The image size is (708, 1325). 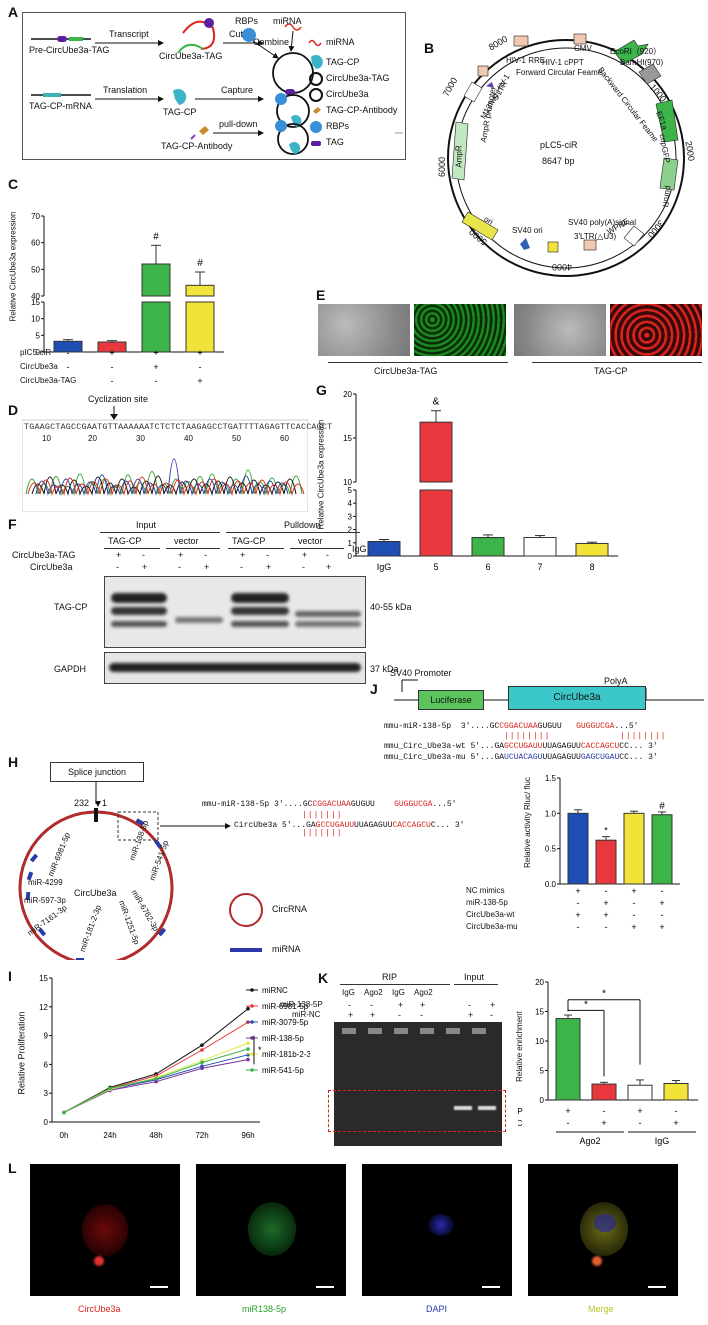 What do you see at coordinates (351, 1015) in the screenshot?
I see `k-sign-row2: +` at bounding box center [351, 1015].